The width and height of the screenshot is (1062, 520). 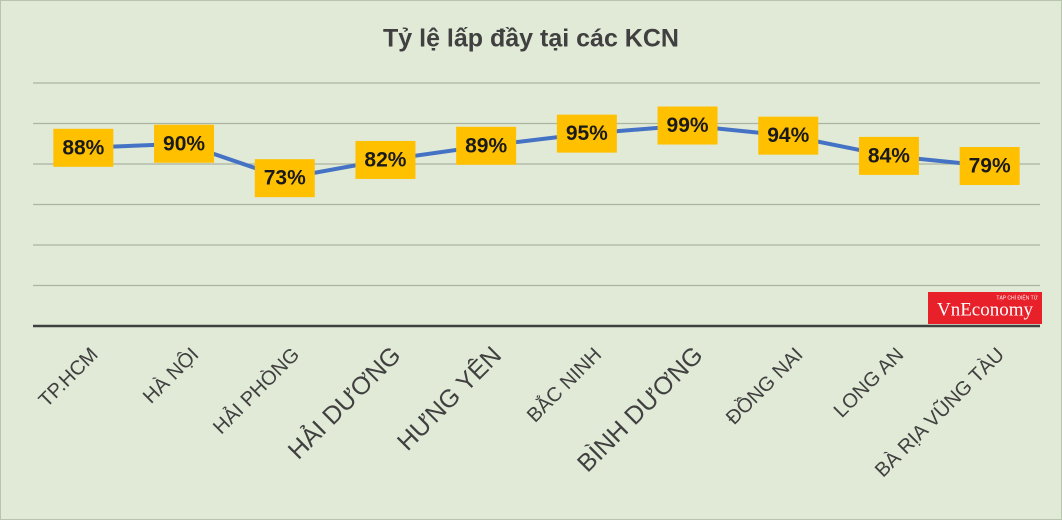 I want to click on data-label: 99%, so click(x=688, y=125).